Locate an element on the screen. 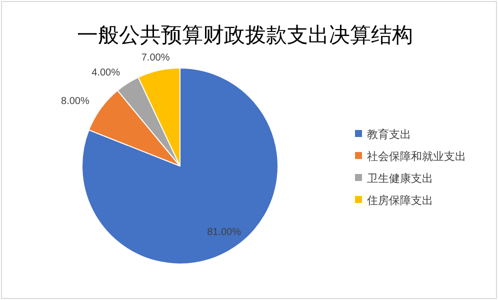 The width and height of the screenshot is (498, 300). data-label: 7.00% is located at coordinates (155, 58).